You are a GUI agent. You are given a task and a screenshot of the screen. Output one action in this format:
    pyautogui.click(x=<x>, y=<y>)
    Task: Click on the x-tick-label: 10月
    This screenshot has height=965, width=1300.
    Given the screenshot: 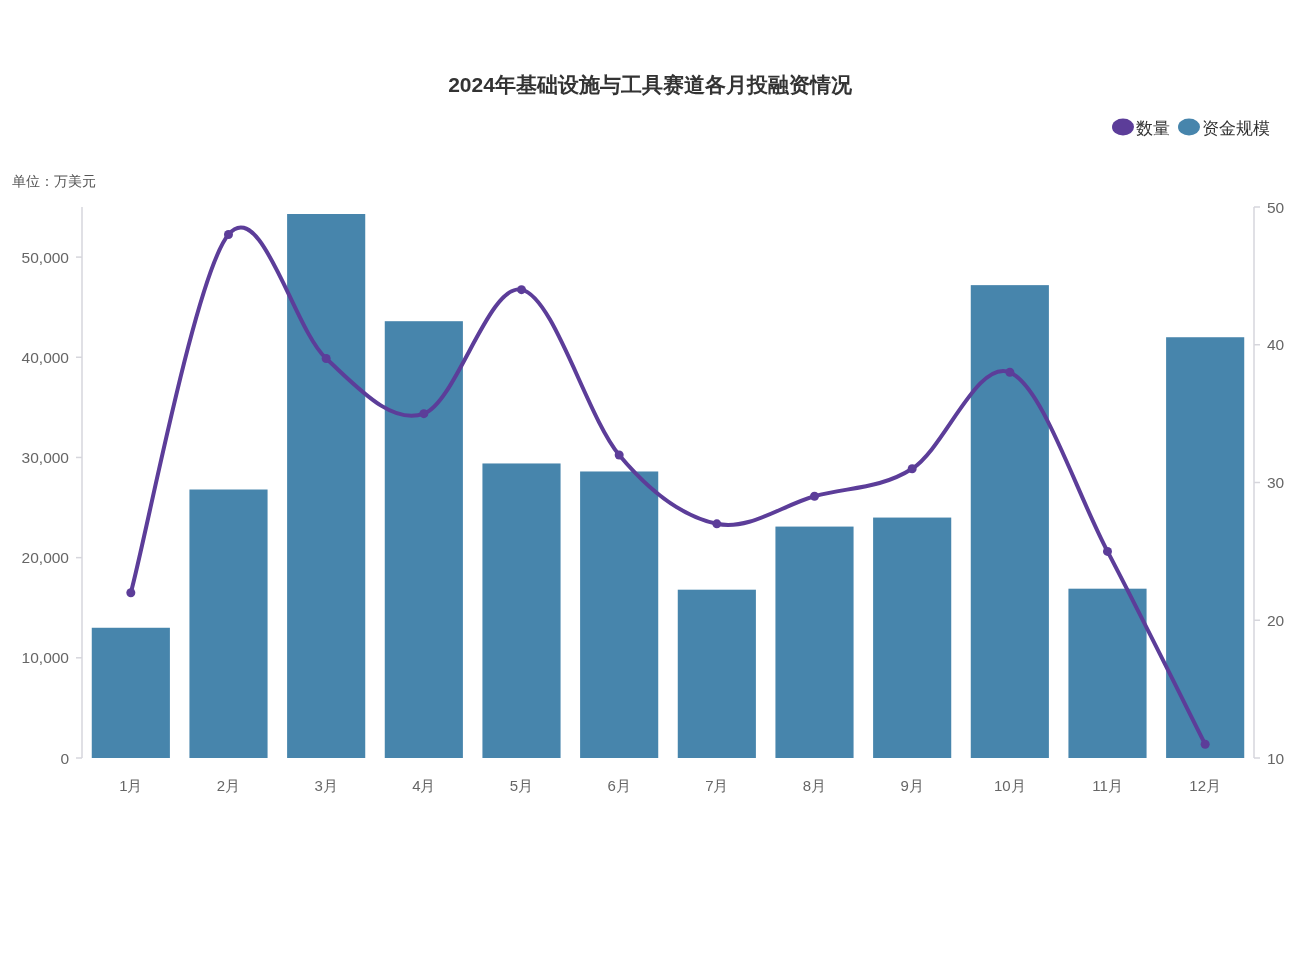 What is the action you would take?
    pyautogui.click(x=1010, y=785)
    